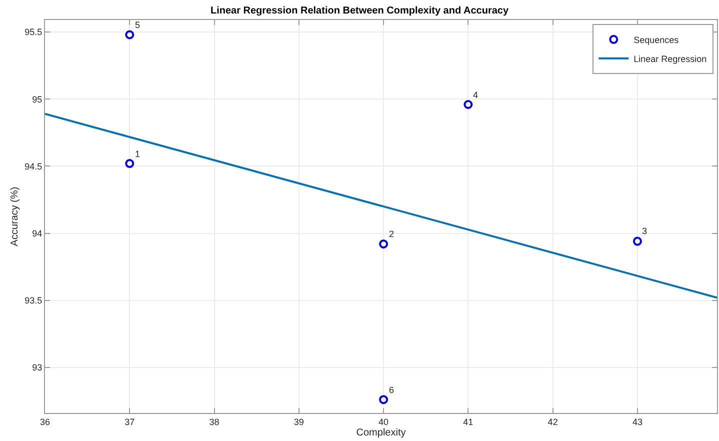 This screenshot has height=441, width=719. I want to click on y-tick-label: 93.5, so click(33, 300).